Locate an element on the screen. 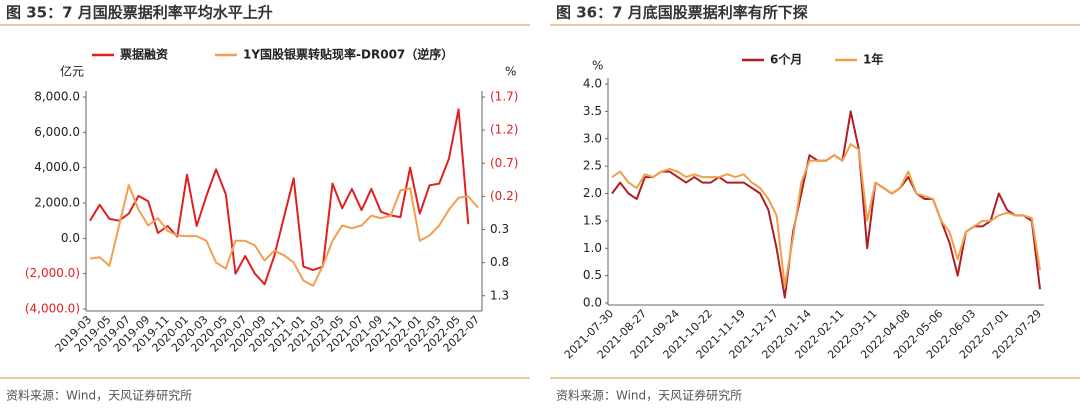 This screenshot has width=1080, height=416. y2-axis-label: % is located at coordinates (510, 72).